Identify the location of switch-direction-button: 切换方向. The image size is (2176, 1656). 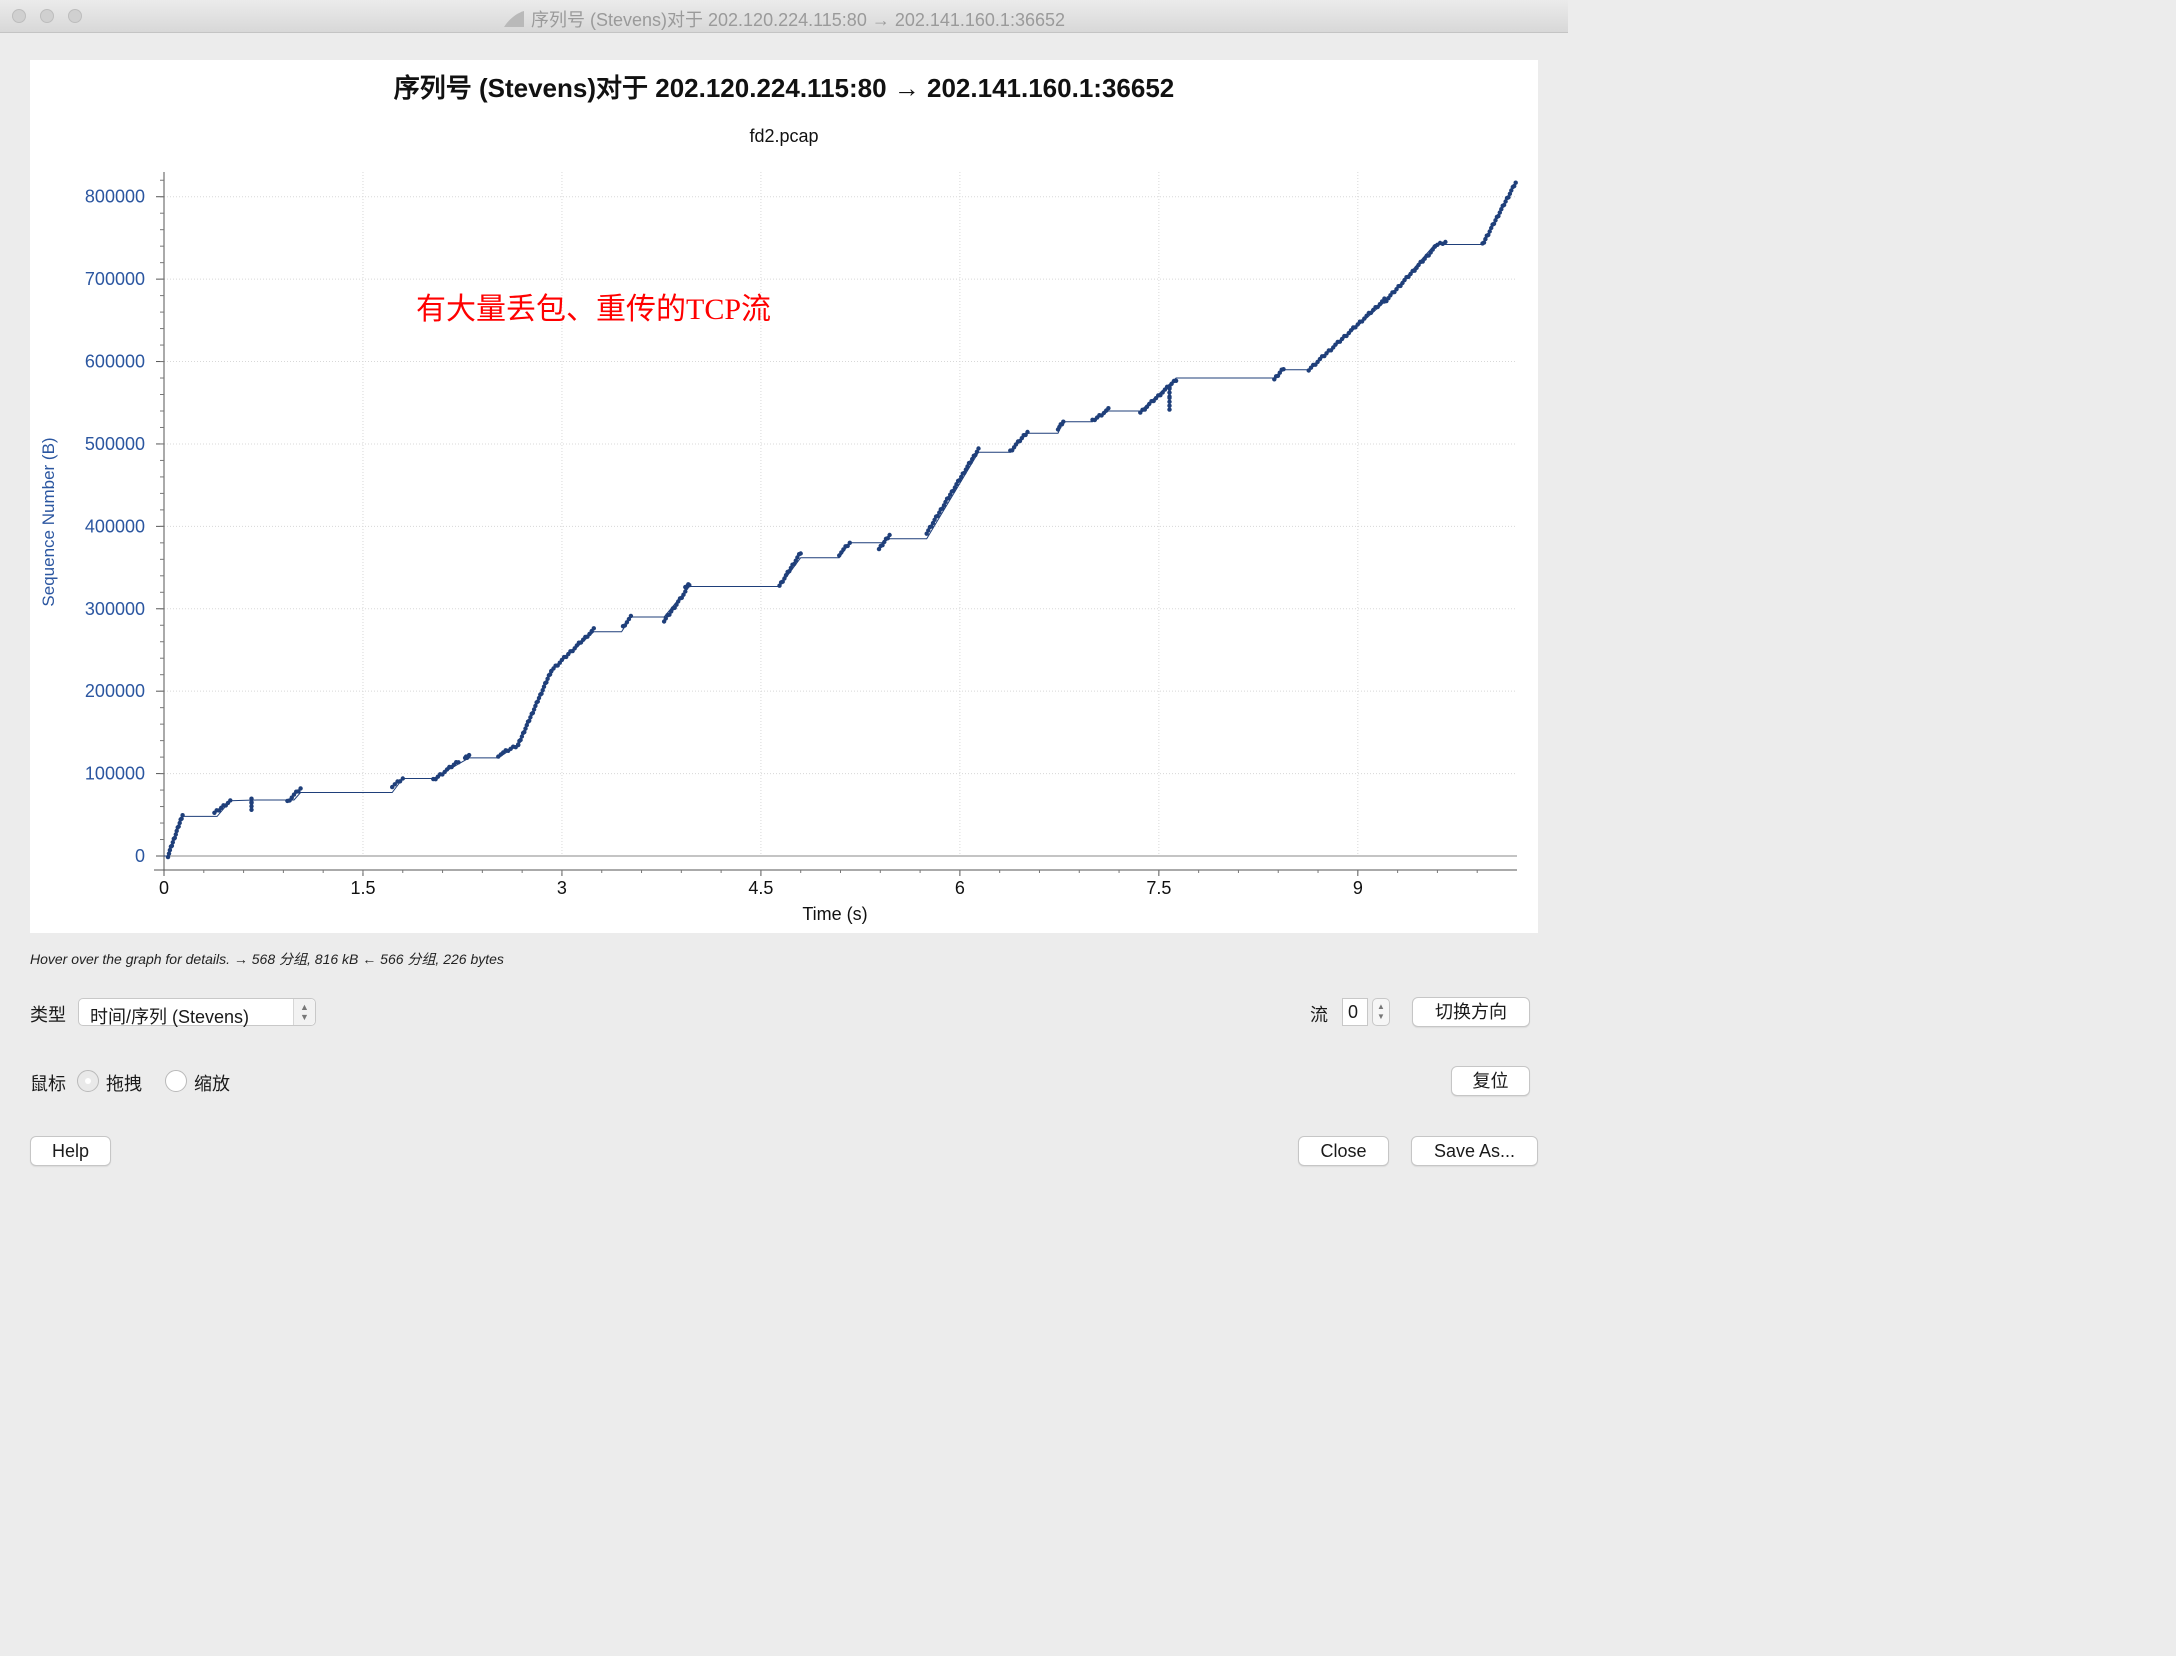
(1471, 1012).